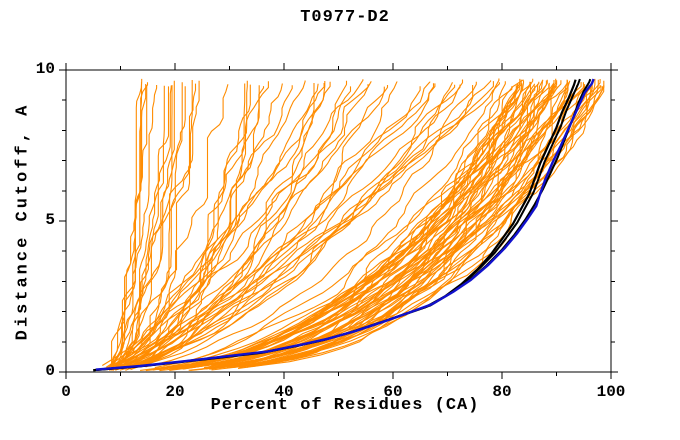  I want to click on x-tick-label: 20, so click(175, 392).